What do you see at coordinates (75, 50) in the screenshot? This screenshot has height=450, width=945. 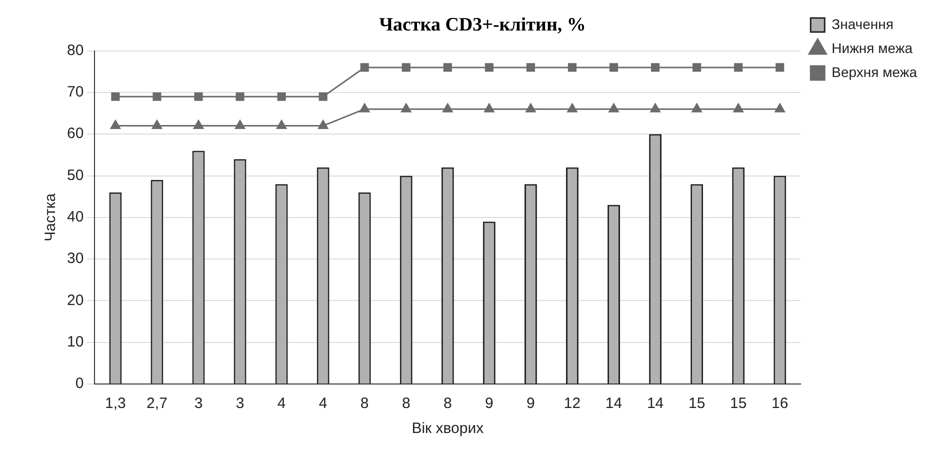 I see `y-tick-label: 80` at bounding box center [75, 50].